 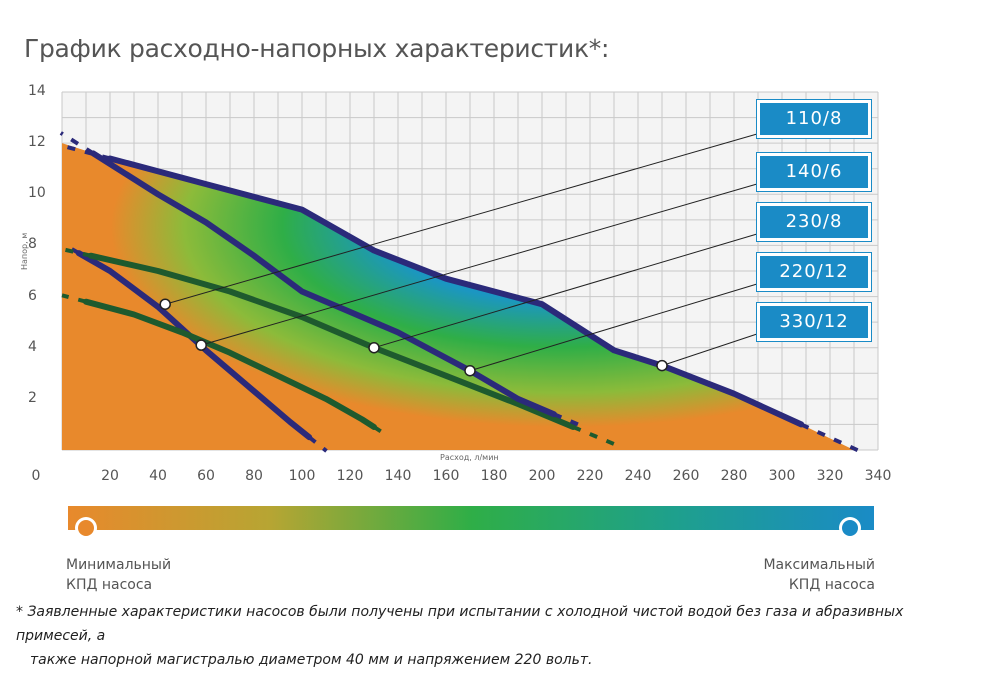 I want to click on efficiency-gradient-bar, so click(x=471, y=518).